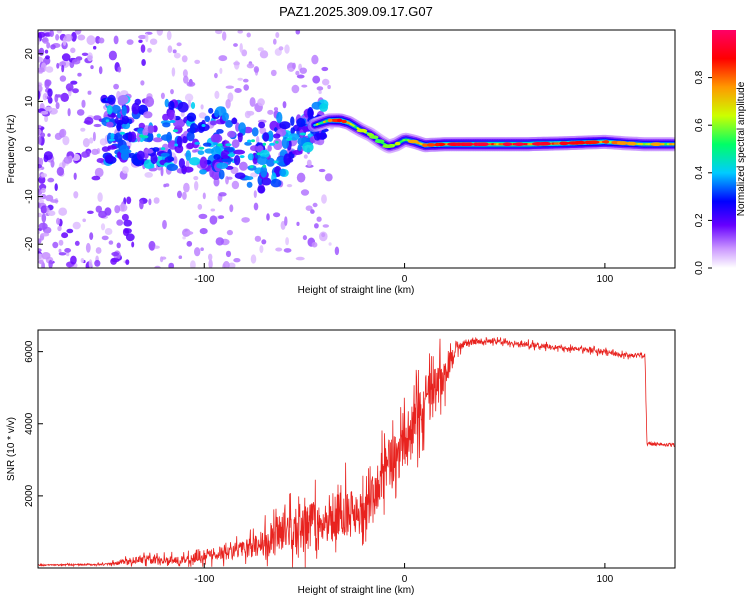 This screenshot has height=600, width=750. Describe the element at coordinates (699, 77) in the screenshot. I see `colorbar-tick-label: 0.8` at that location.